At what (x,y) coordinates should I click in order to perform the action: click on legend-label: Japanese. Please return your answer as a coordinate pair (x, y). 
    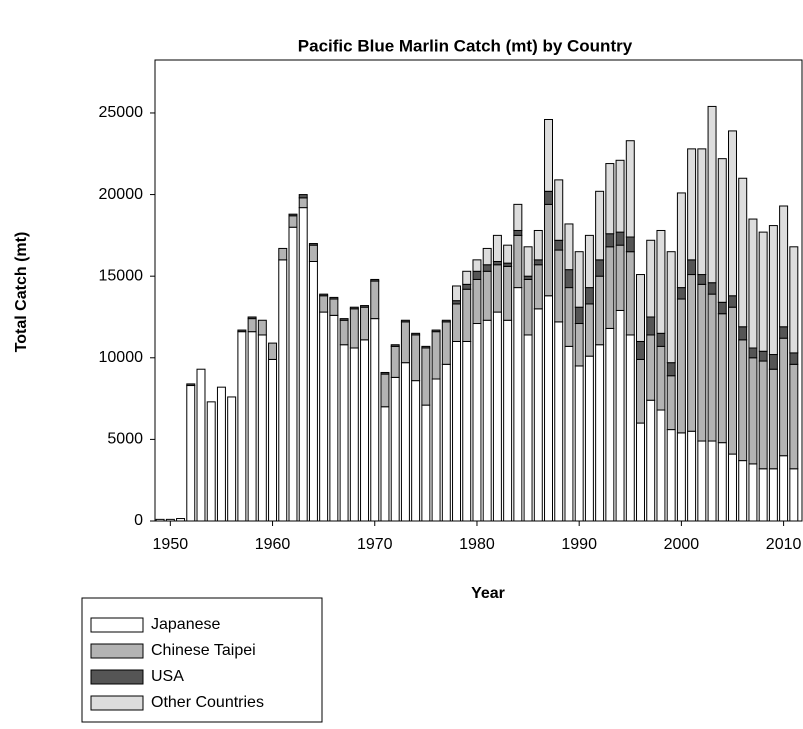
    Looking at the image, I should click on (185, 624).